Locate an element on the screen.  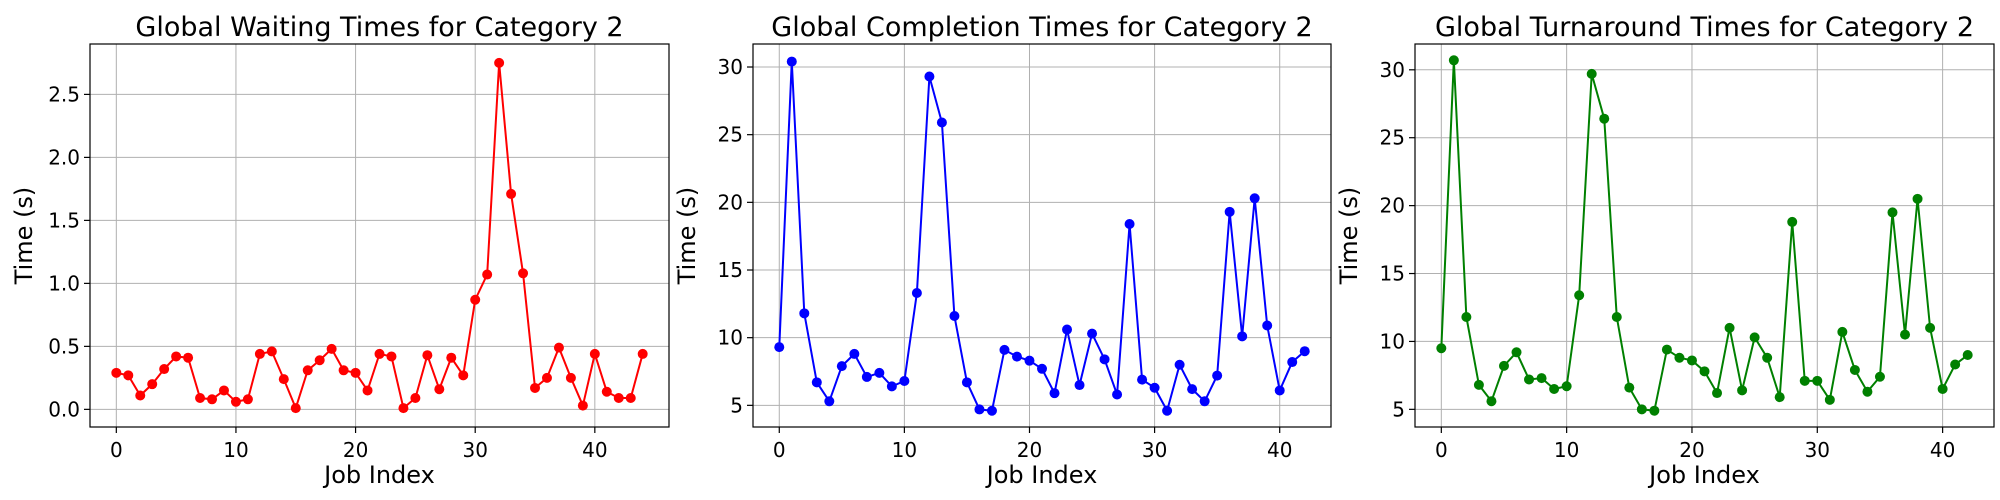
chart-title: Global Turnaround Times for Category 2 is located at coordinates (1704, 27).